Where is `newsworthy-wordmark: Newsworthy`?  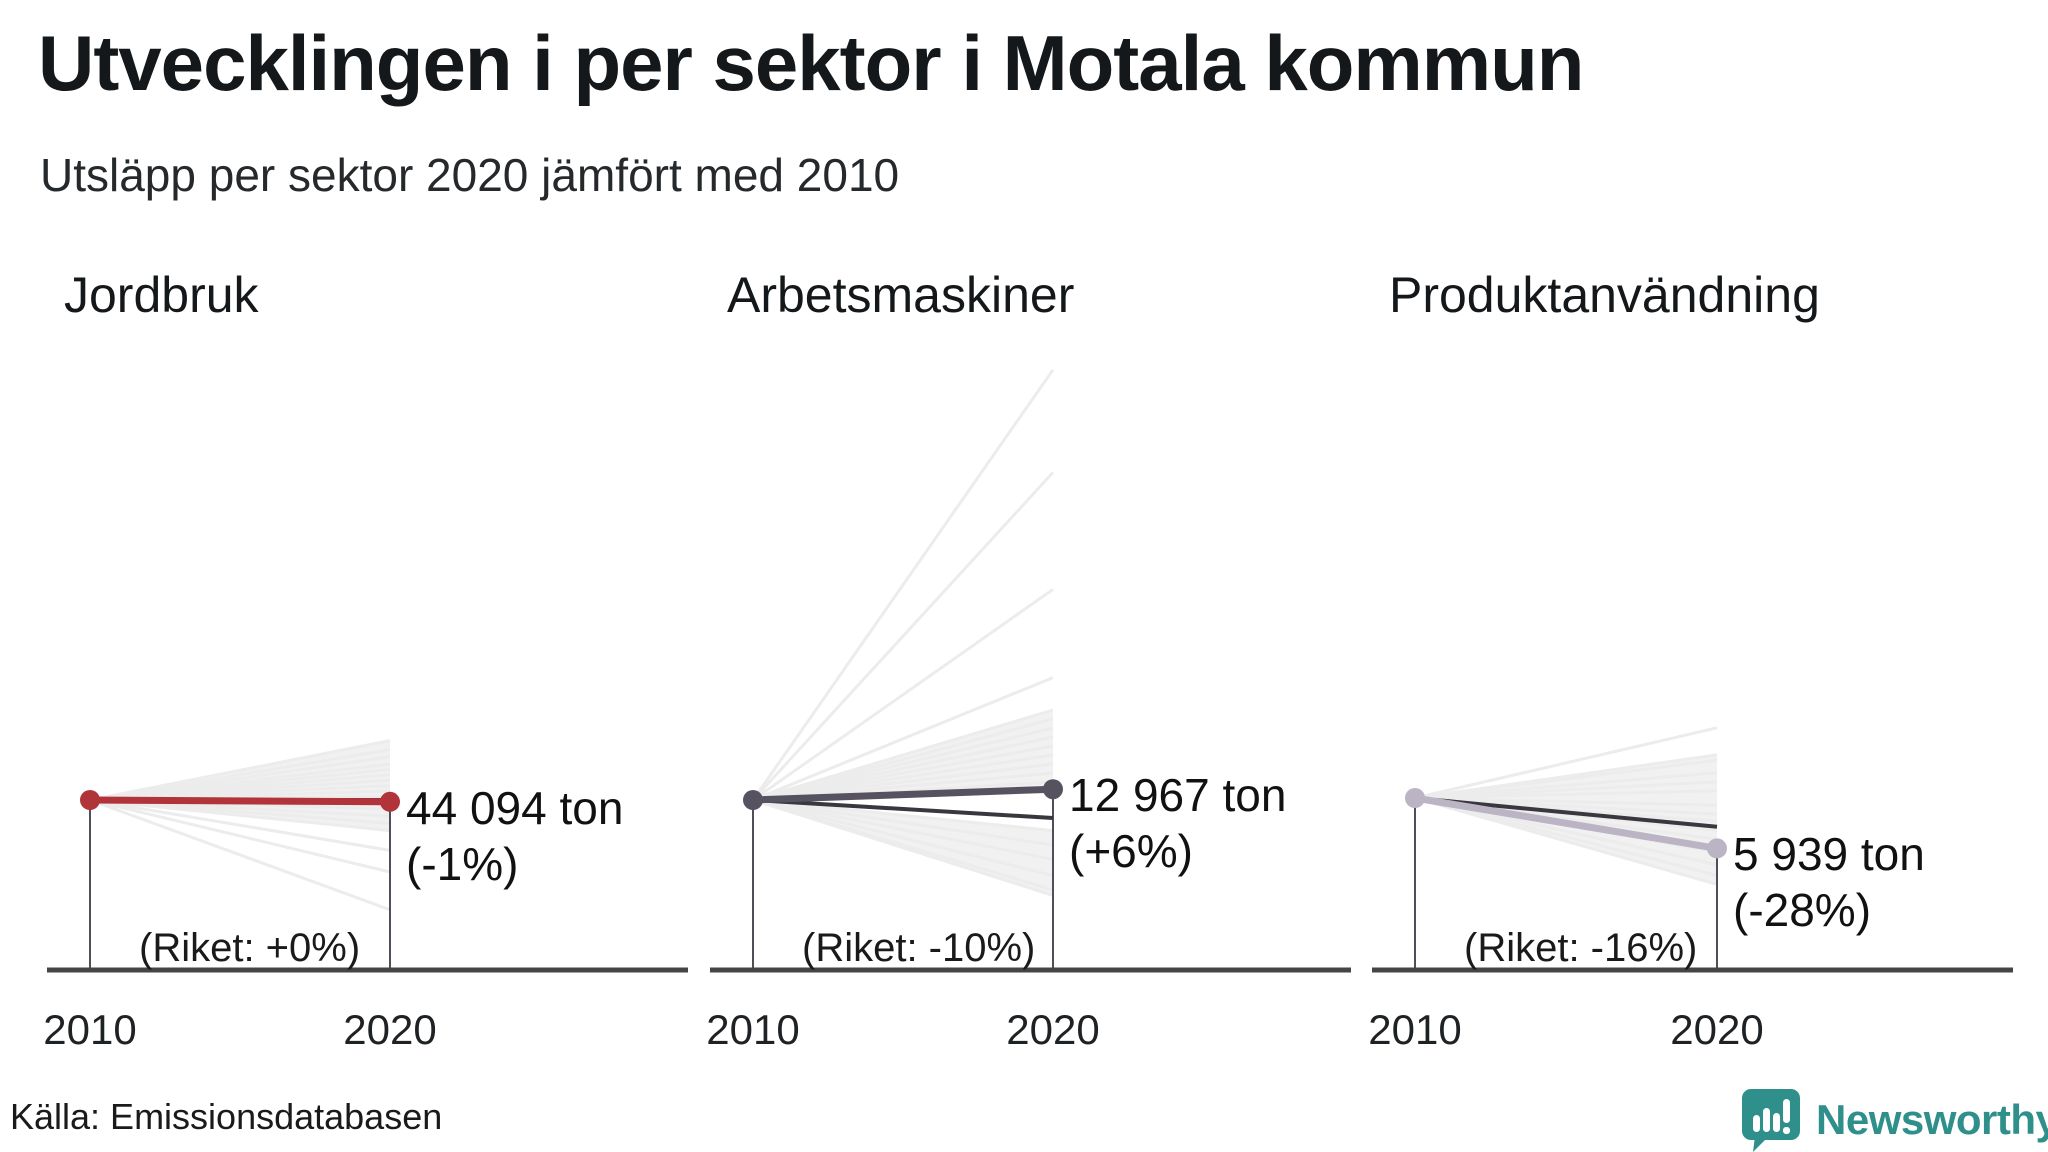
newsworthy-wordmark: Newsworthy is located at coordinates (1932, 1119).